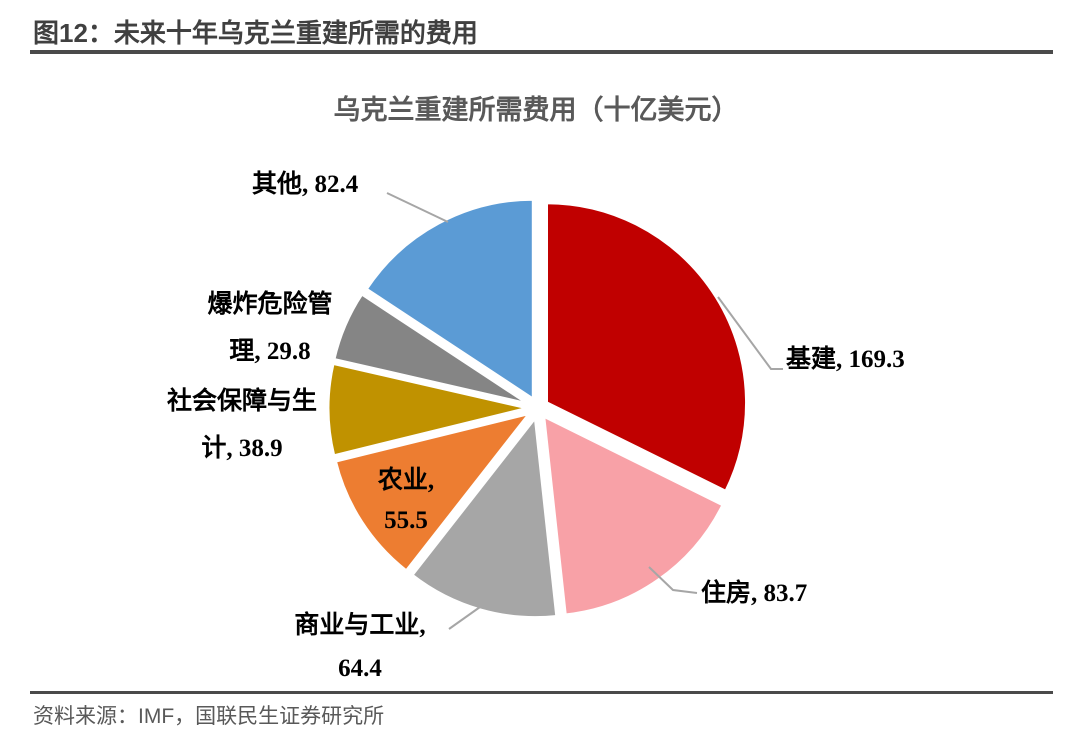  Describe the element at coordinates (360, 647) in the screenshot. I see `slice-label-commerce-industry: 商业与工业, 64.4` at that location.